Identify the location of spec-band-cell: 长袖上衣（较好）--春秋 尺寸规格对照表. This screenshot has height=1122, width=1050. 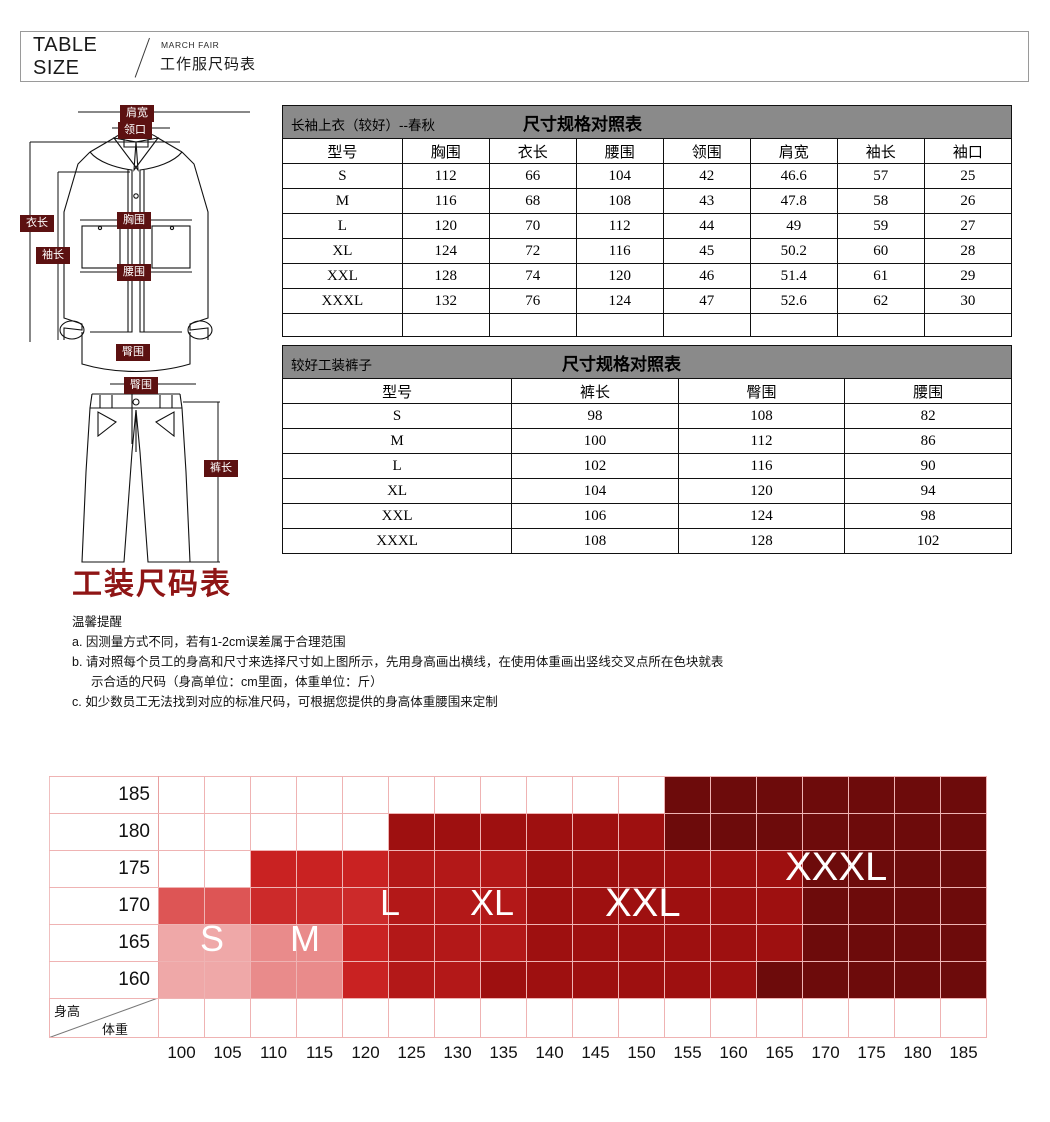
(647, 122).